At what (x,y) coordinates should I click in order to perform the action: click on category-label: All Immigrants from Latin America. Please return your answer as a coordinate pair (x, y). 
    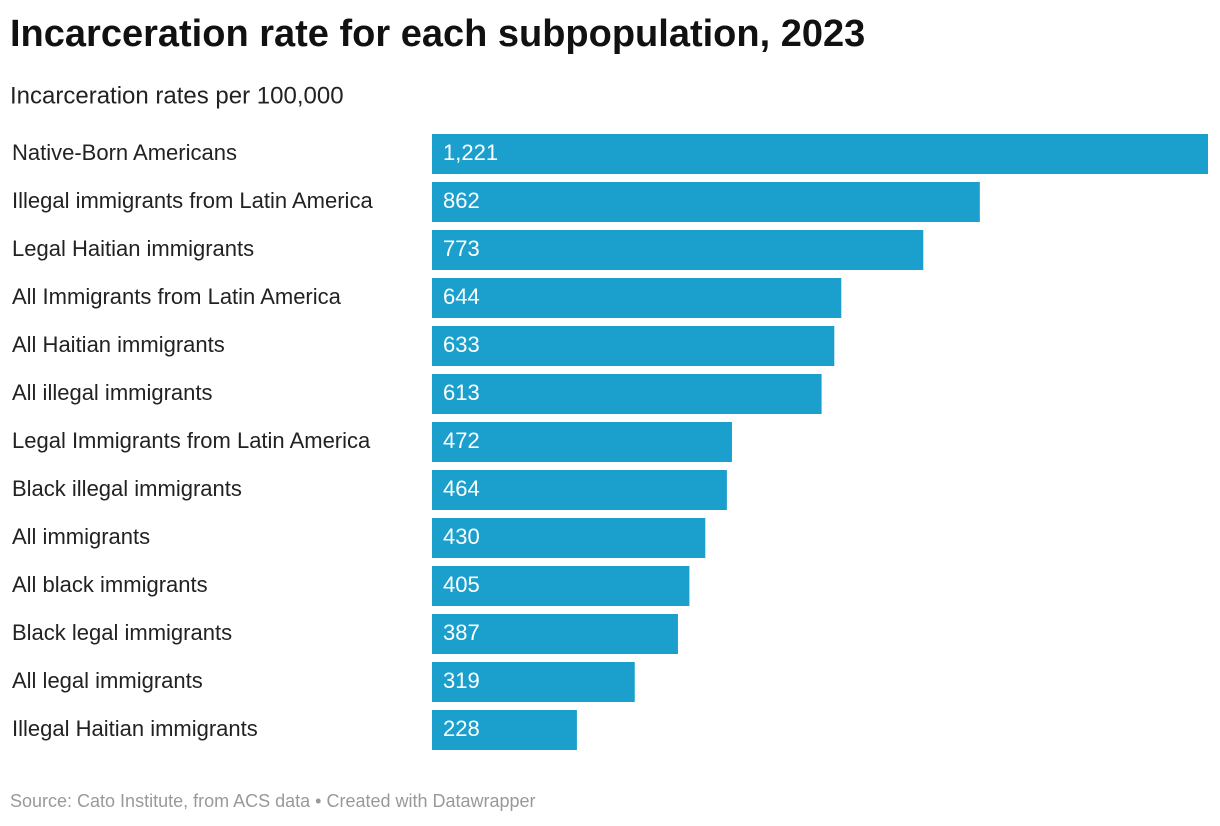
    Looking at the image, I should click on (177, 296).